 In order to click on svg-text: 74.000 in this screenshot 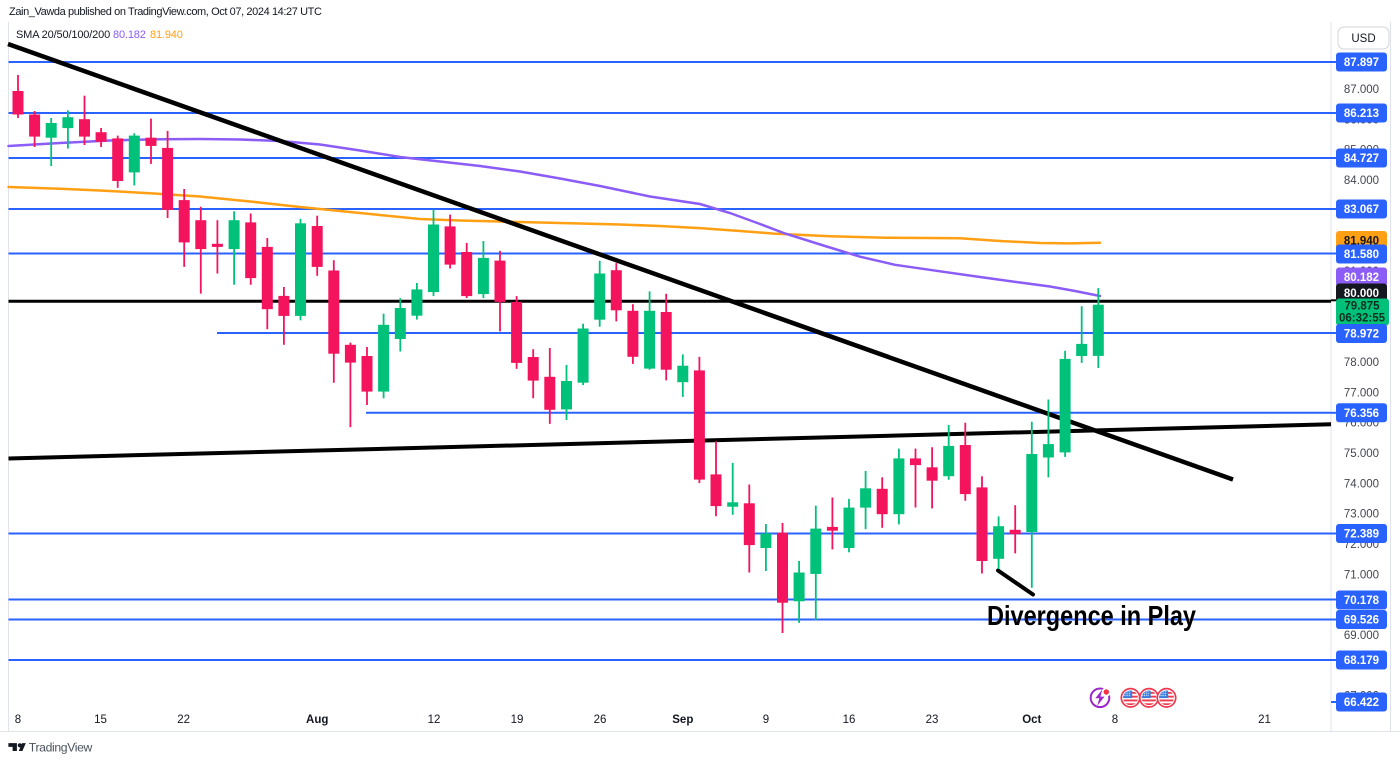, I will do `click(1361, 484)`.